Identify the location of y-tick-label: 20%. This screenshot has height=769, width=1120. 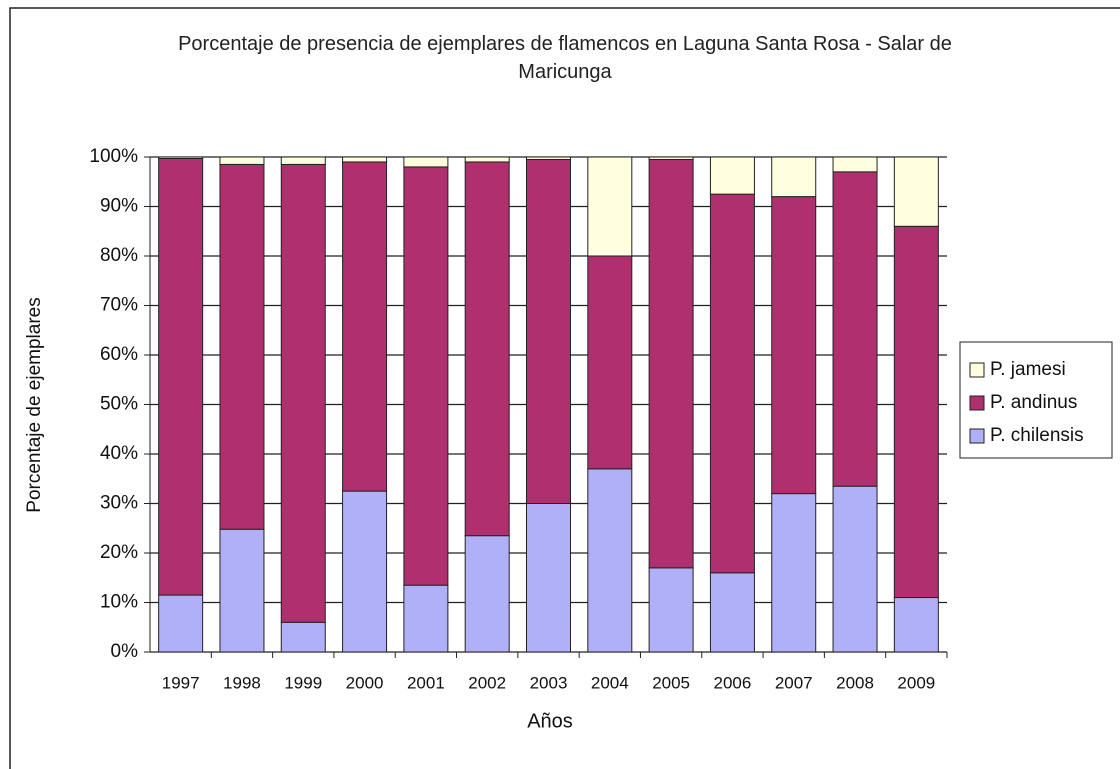
(119, 552).